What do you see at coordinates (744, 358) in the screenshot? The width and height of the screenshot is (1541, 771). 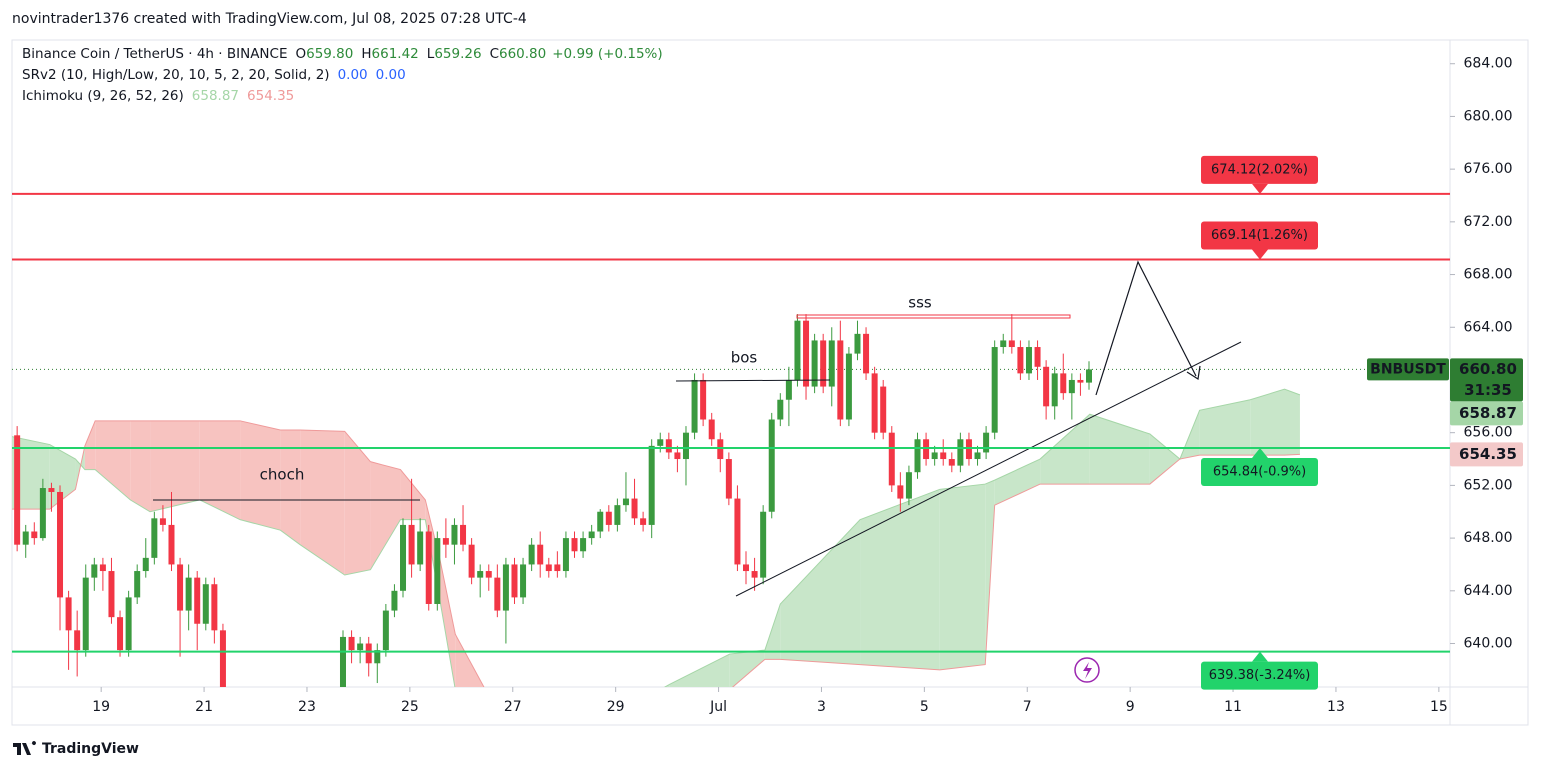 I see `bos-label: bos` at bounding box center [744, 358].